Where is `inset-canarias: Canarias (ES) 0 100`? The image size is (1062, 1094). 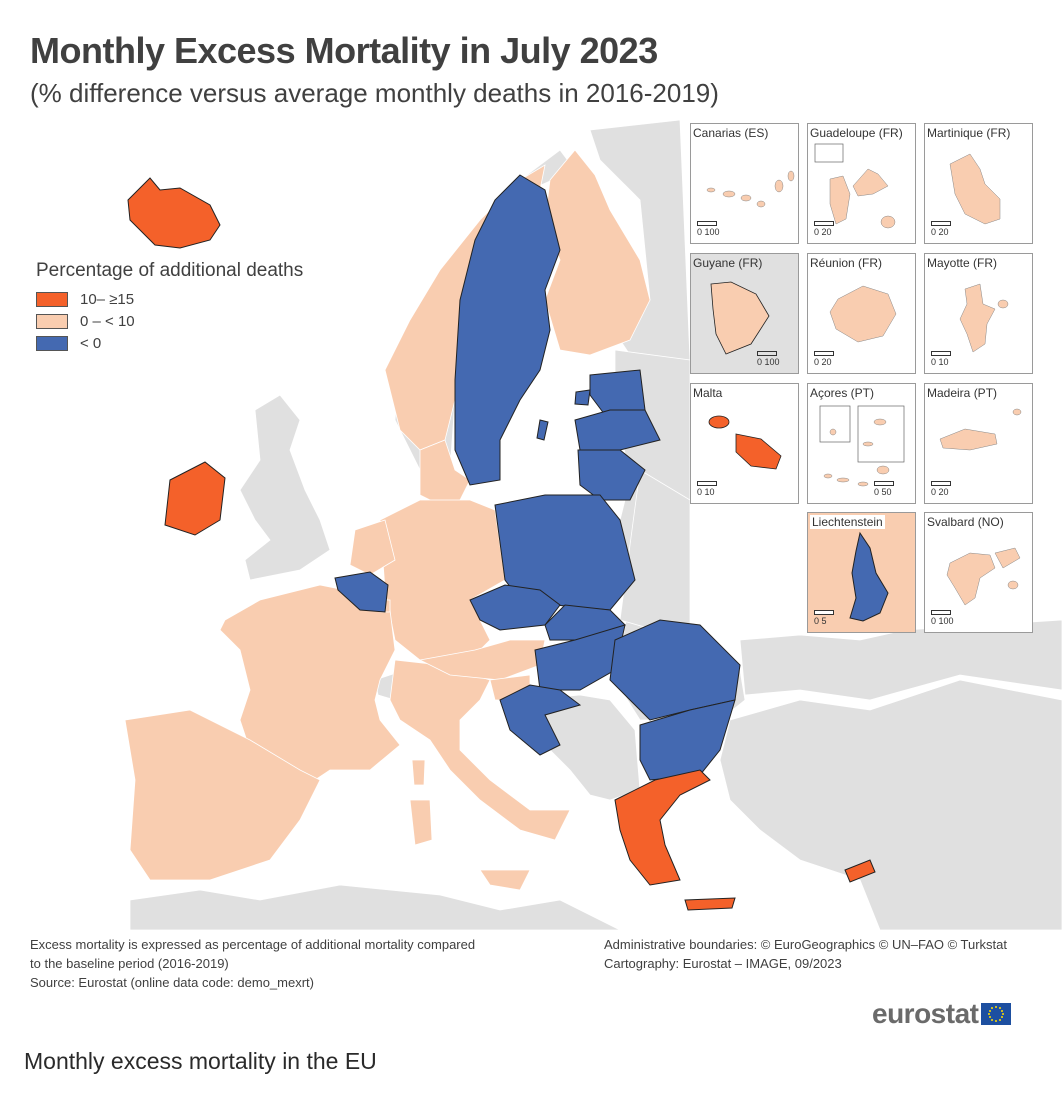 inset-canarias: Canarias (ES) 0 100 is located at coordinates (744, 183).